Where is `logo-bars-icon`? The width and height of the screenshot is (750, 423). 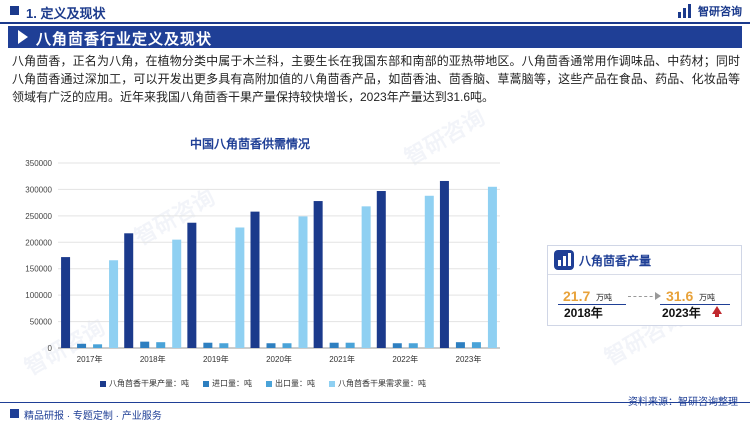
logo-bars-icon is located at coordinates (686, 11).